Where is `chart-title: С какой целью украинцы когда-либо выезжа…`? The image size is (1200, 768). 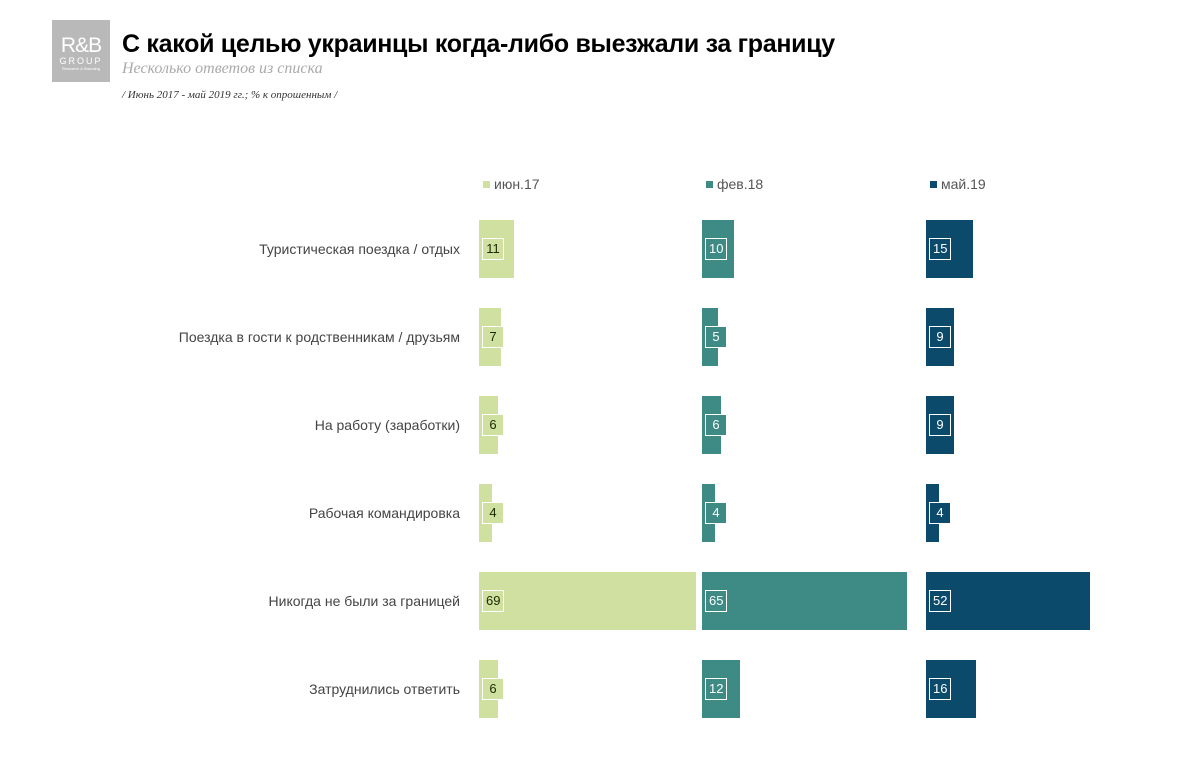
chart-title: С какой целью украинцы когда-либо выезжа… is located at coordinates (478, 44).